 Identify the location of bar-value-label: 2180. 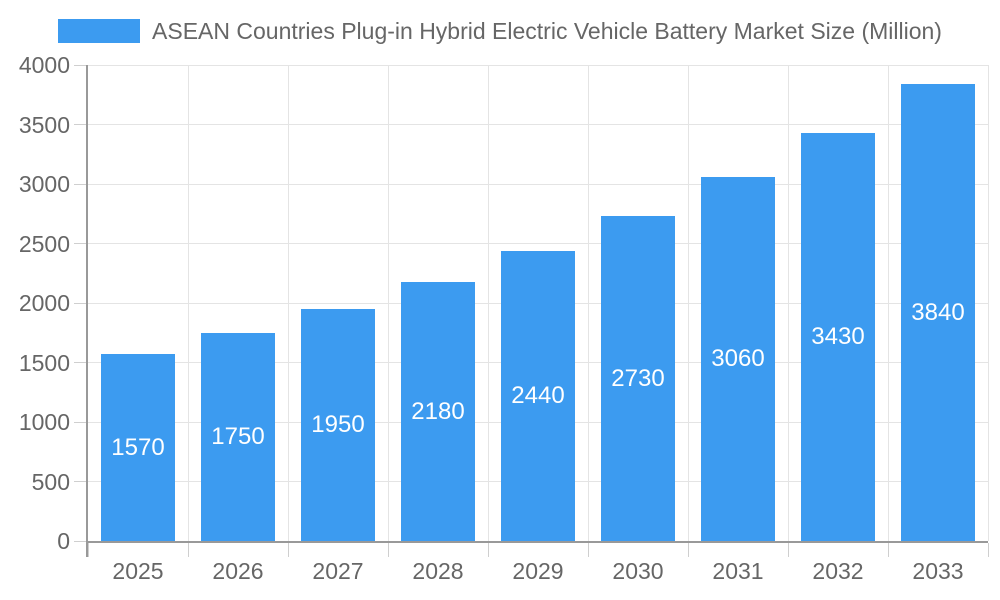
(438, 411).